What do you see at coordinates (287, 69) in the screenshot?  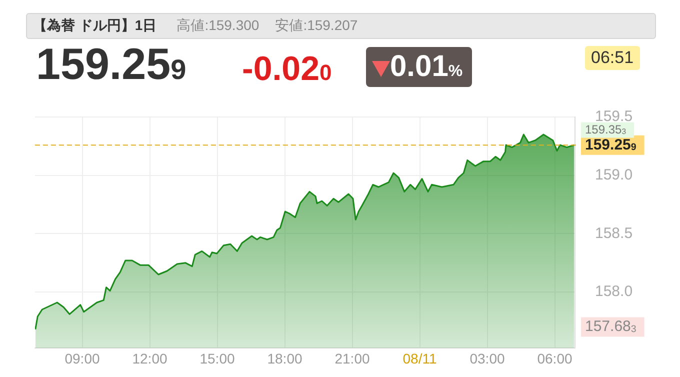 I see `text: -0.020` at bounding box center [287, 69].